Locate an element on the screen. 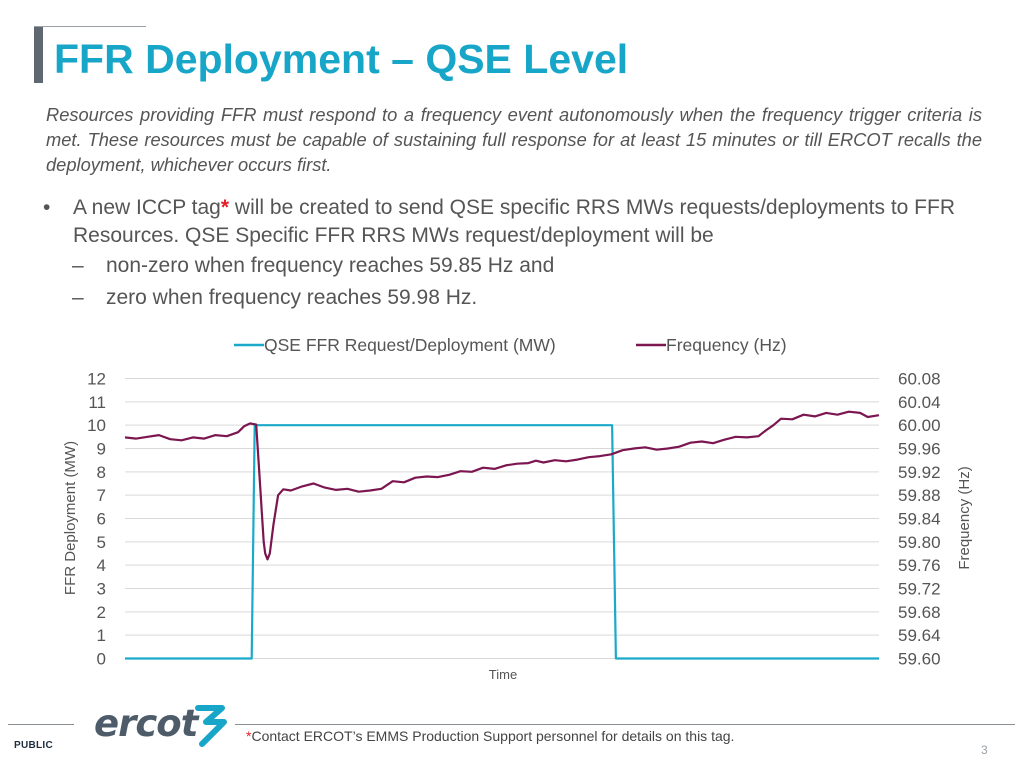  y-tick-label: 5 is located at coordinates (101, 542).